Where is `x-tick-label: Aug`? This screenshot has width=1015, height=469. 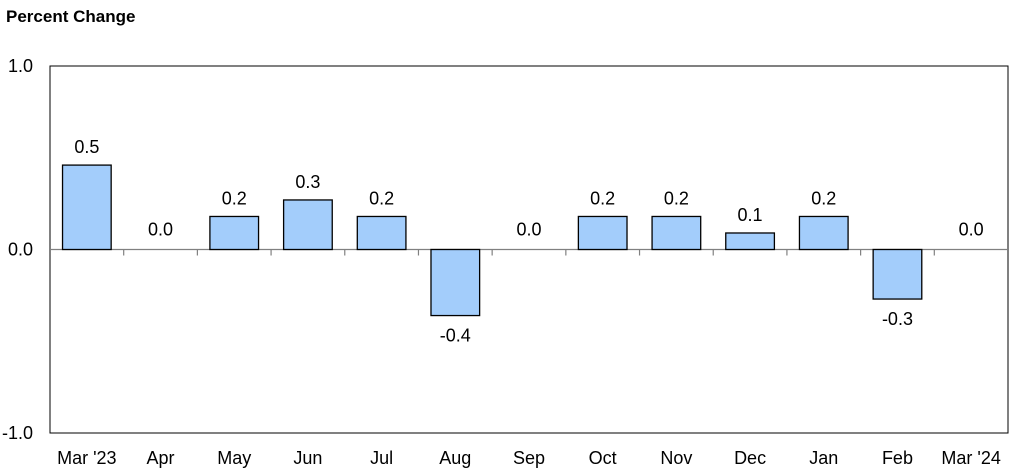 x-tick-label: Aug is located at coordinates (455, 458).